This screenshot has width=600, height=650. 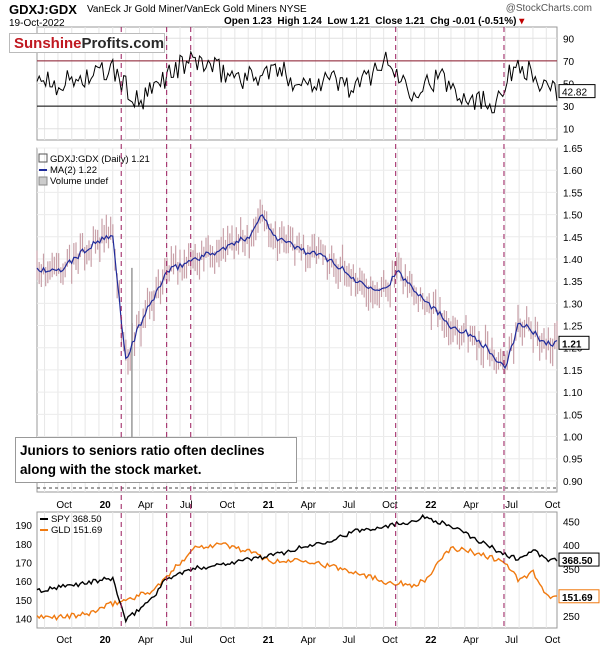 I want to click on price-last-label: 1.21, so click(x=572, y=344).